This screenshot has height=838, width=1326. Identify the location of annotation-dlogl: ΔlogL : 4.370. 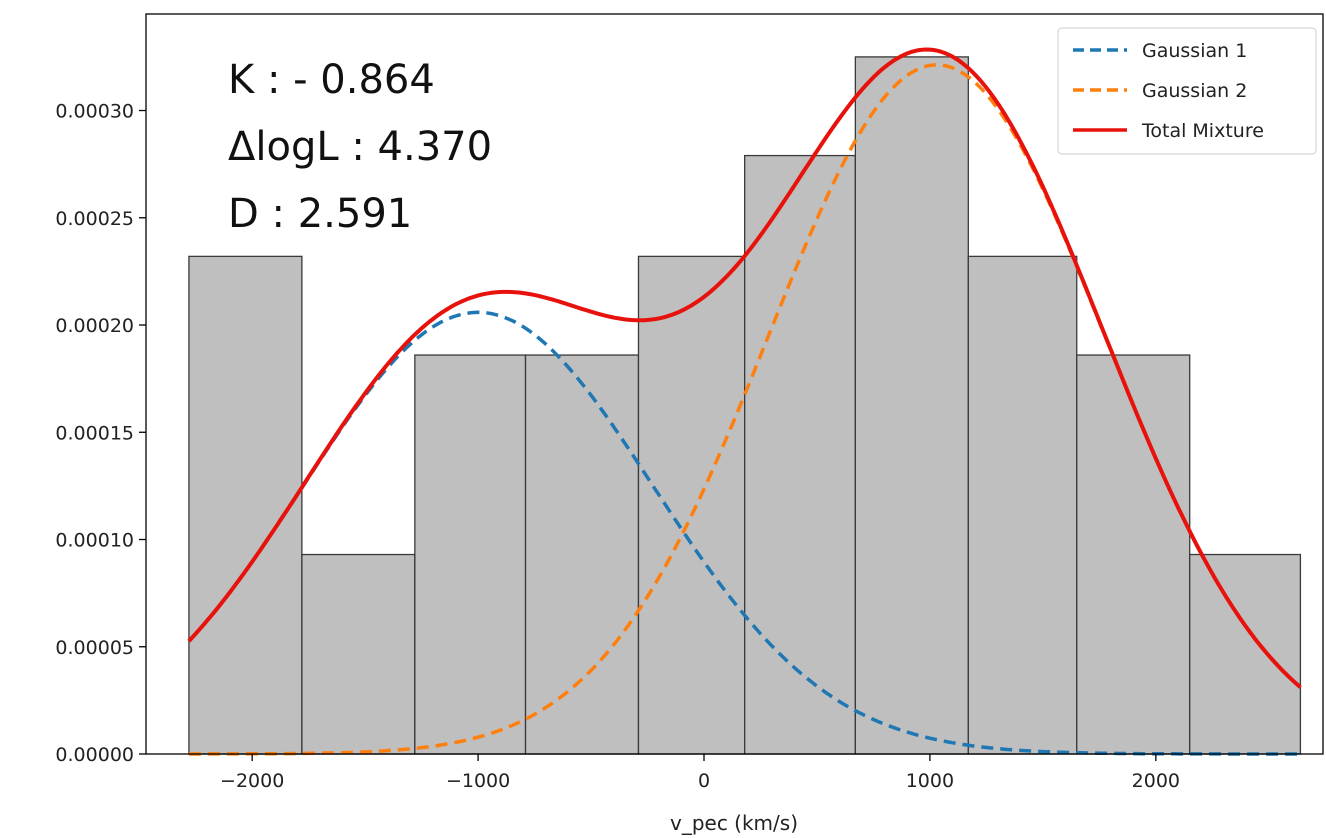
(360, 147).